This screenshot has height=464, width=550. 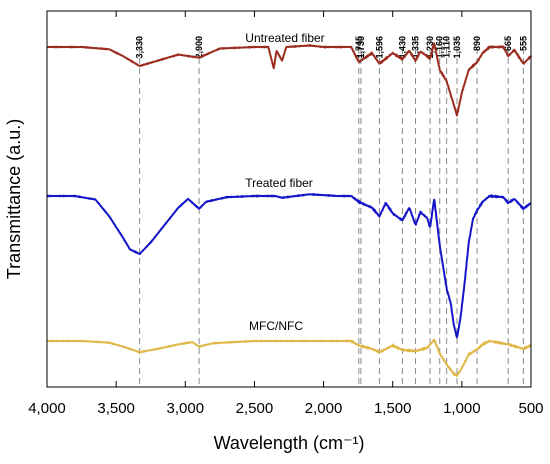 I want to click on peak-marker-label: 1,335, so click(x=416, y=47).